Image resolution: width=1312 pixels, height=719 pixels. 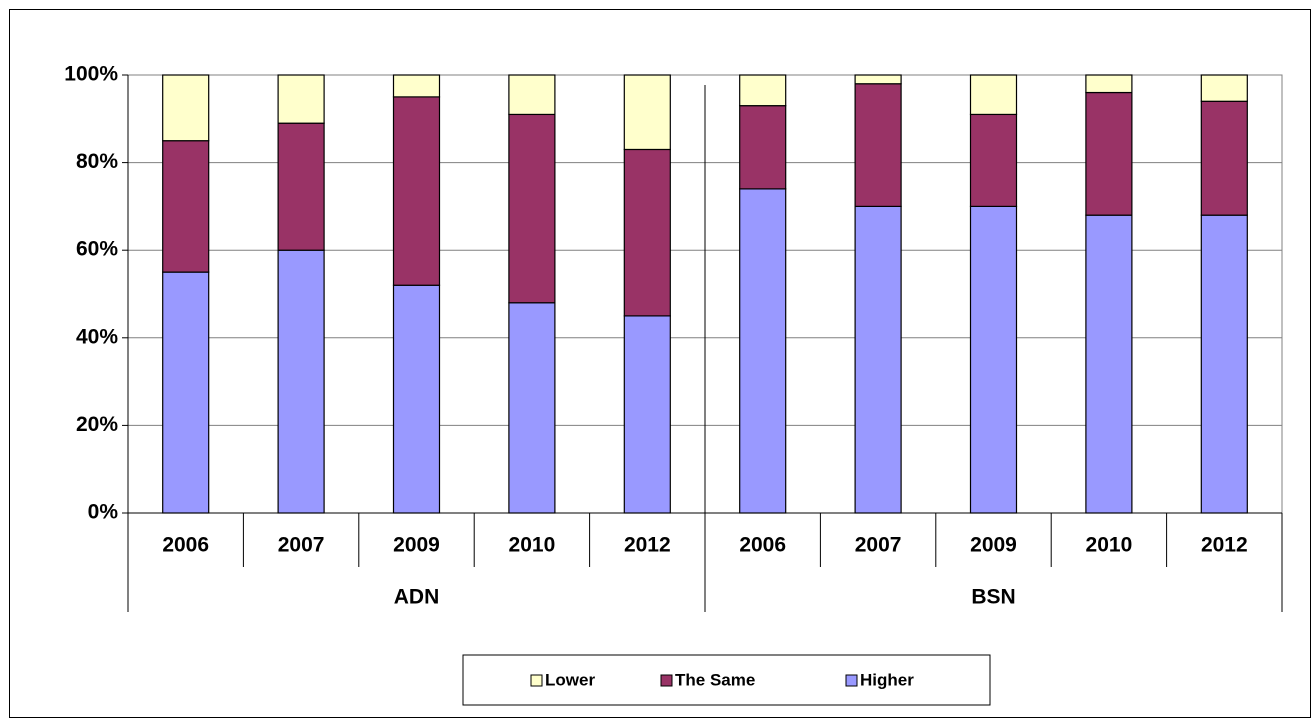 I want to click on group-label: BSN, so click(x=993, y=597).